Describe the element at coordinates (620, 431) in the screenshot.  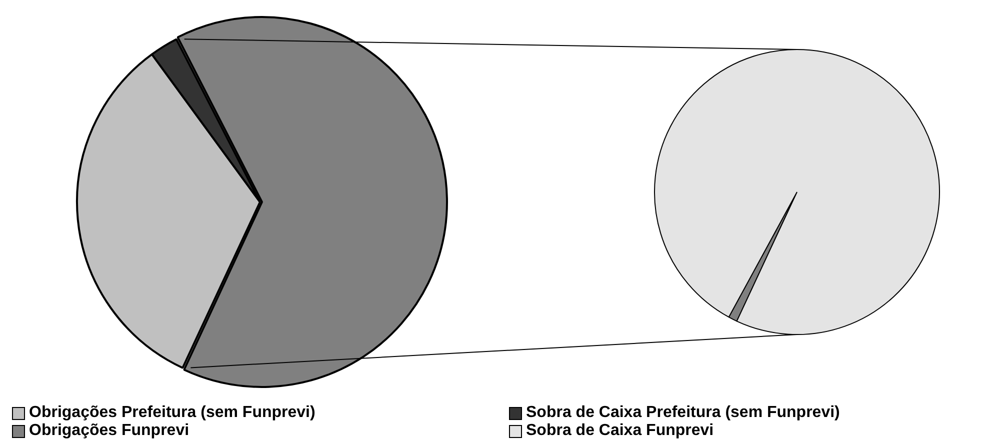
I see `legend-label: Sobra de Caixa Funprevi` at that location.